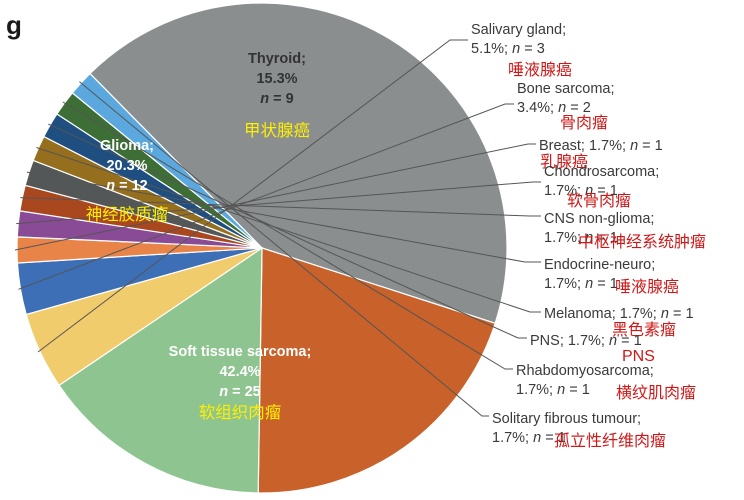  Describe the element at coordinates (540, 70) in the screenshot. I see `label-salivary-cn: 唾液腺癌` at that location.